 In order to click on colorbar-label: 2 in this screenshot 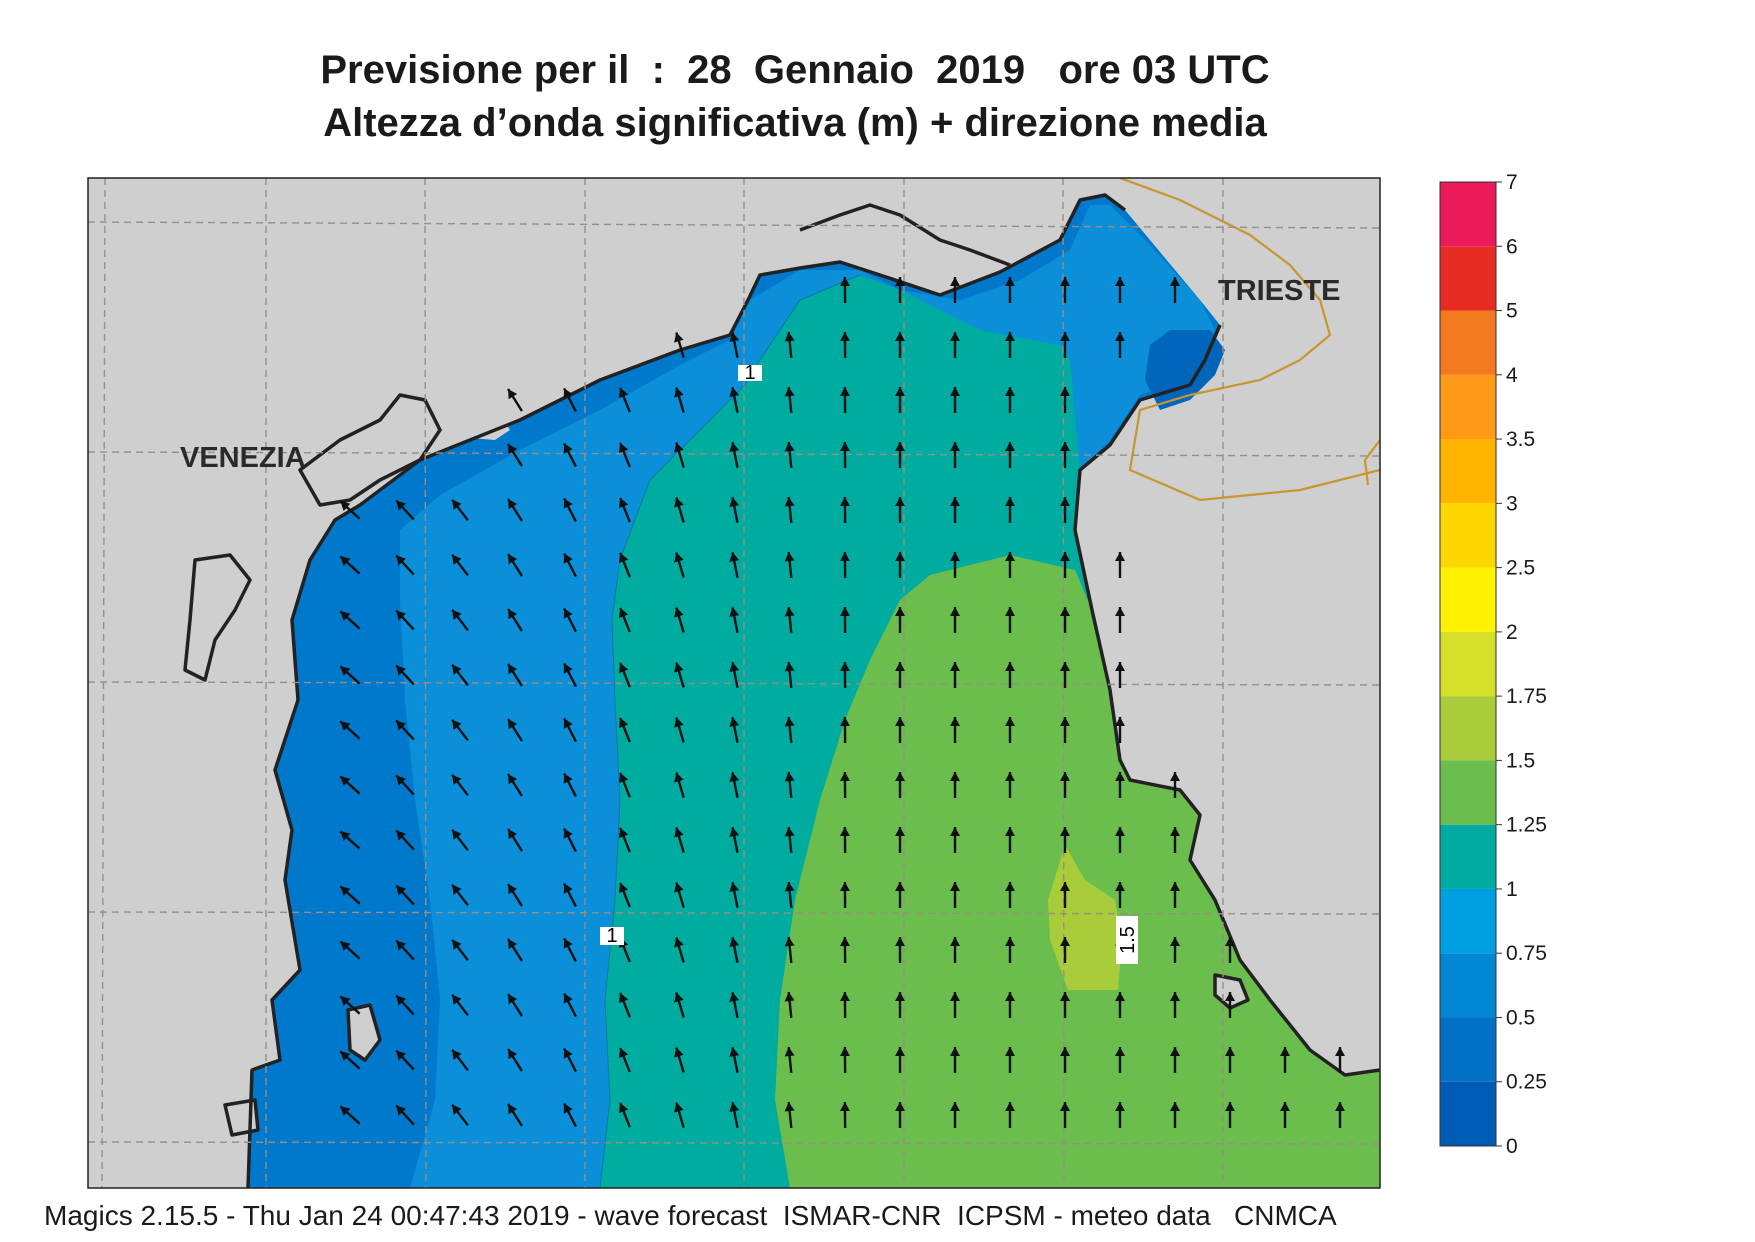, I will do `click(1512, 632)`.